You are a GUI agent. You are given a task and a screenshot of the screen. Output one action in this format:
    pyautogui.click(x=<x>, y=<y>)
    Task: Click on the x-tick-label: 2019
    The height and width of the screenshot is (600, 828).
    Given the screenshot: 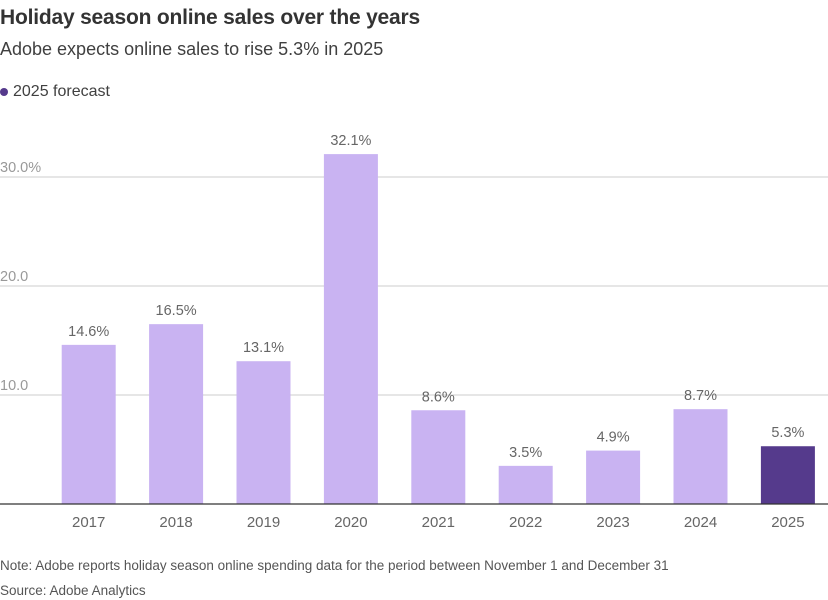 What is the action you would take?
    pyautogui.click(x=263, y=522)
    